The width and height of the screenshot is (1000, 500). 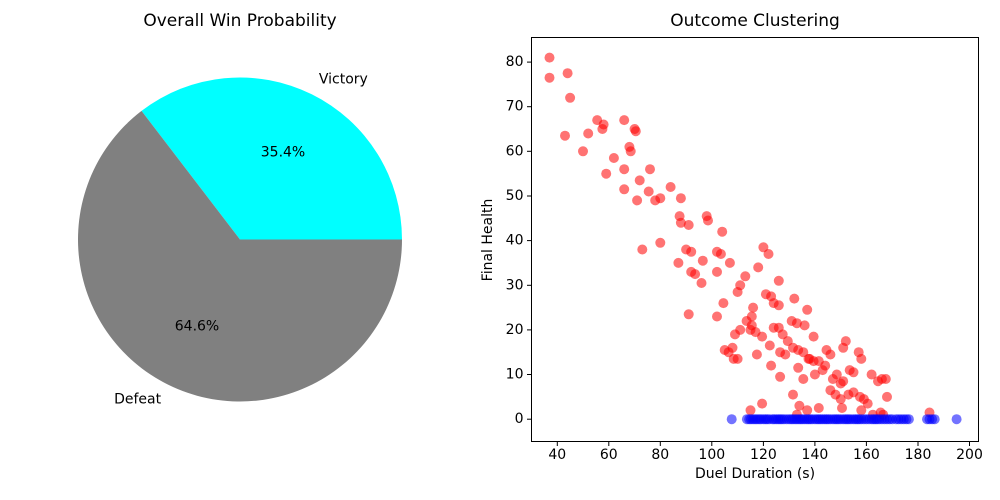 I want to click on scatter-x-axis-label: Duel Duration (s), so click(x=755, y=474).